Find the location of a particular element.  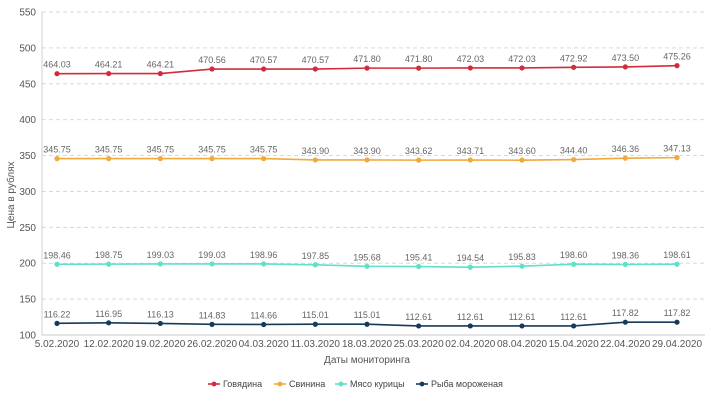

legend: Говядина Свинина Мясо курицы Рыба мороженая is located at coordinates (355, 384).